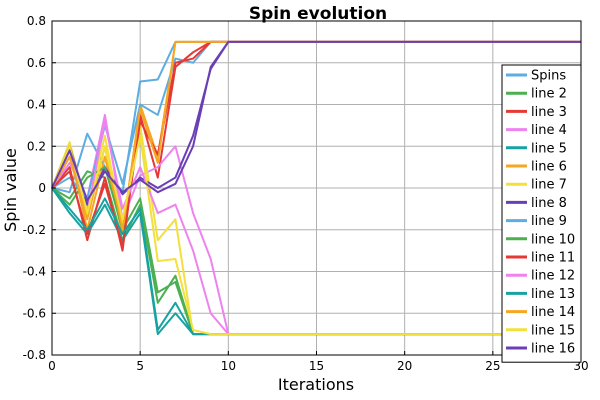  Describe the element at coordinates (36, 146) in the screenshot. I see `y-tick-label: 0.2` at that location.